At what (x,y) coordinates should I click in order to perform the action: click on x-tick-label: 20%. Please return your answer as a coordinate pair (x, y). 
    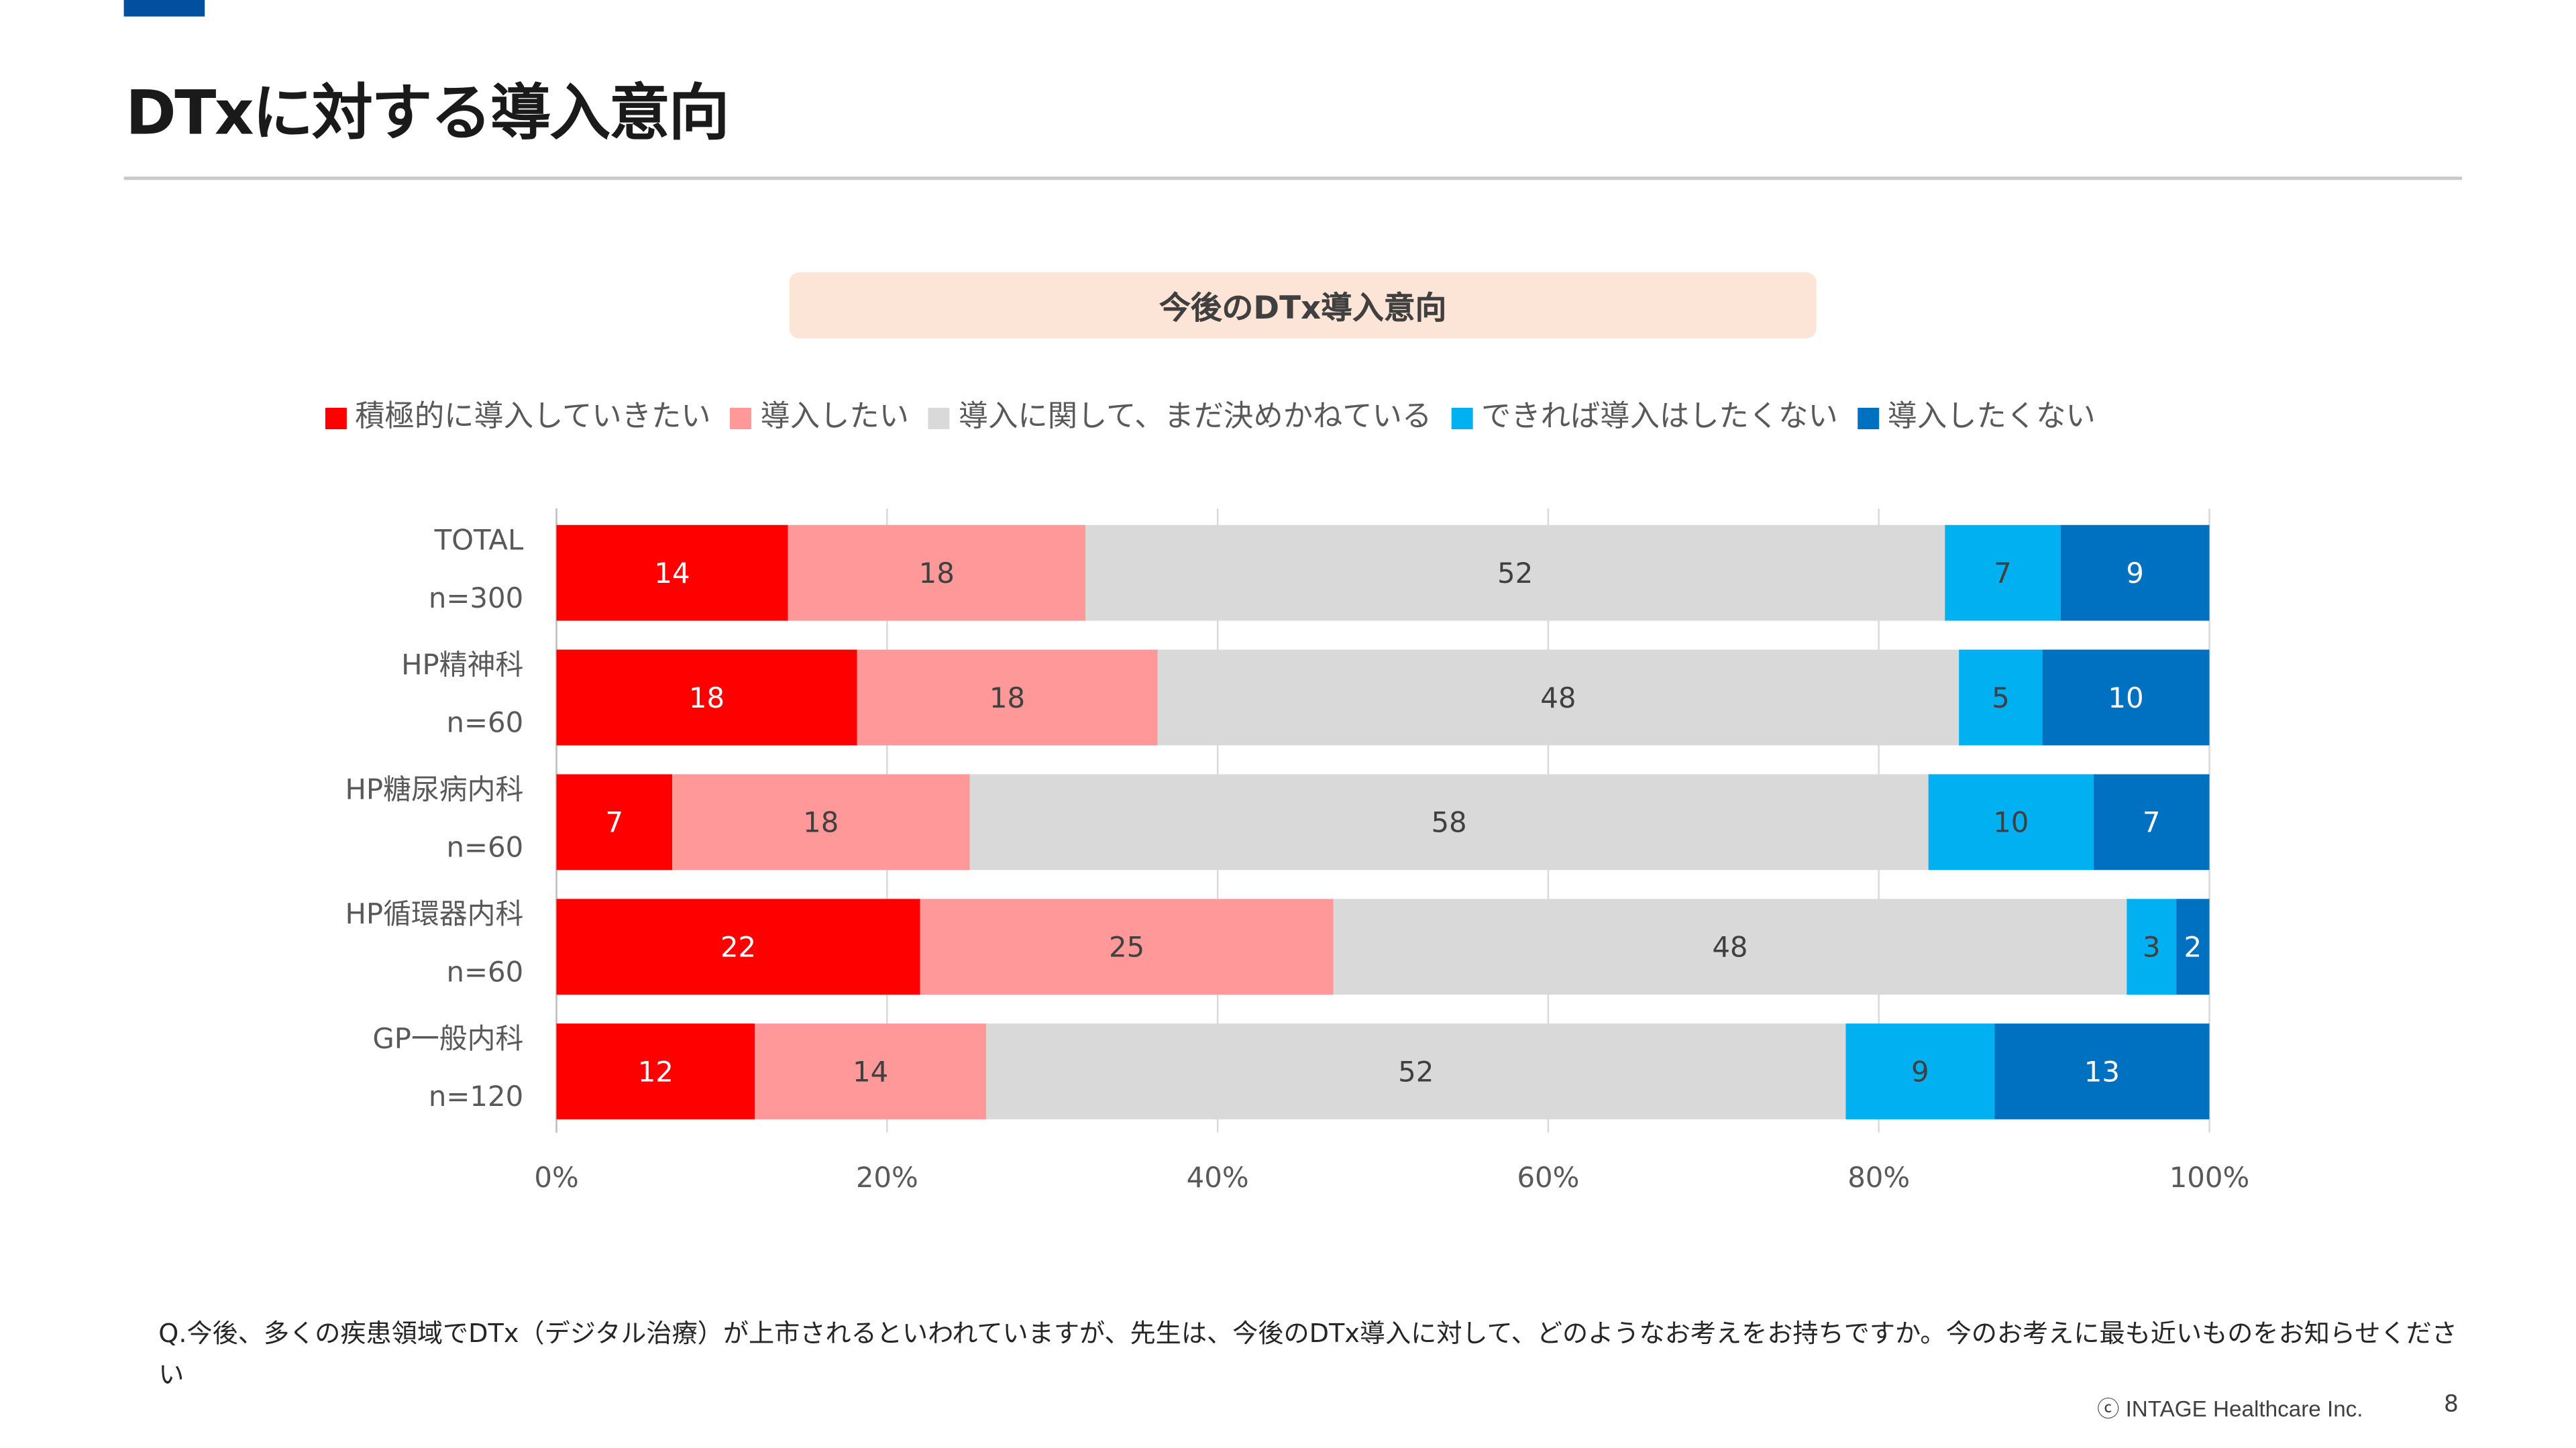
    Looking at the image, I should click on (887, 1177).